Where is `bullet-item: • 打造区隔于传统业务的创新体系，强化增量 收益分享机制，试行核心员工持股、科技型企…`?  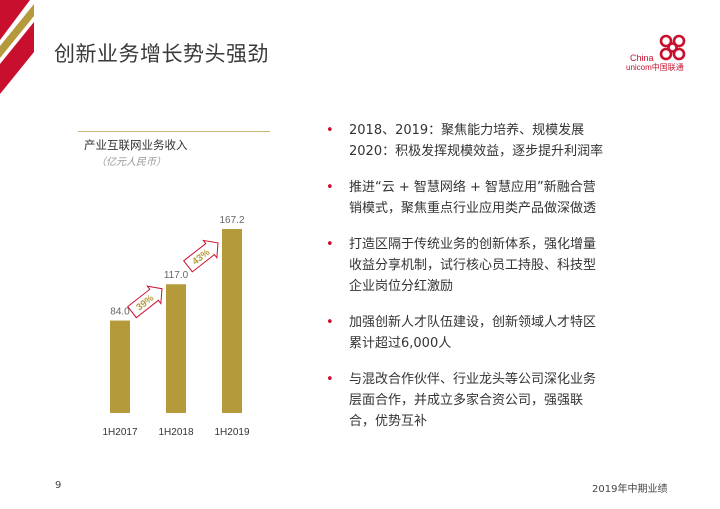
bullet-item: • 打造区隔于传统业务的创新体系，强化增量 收益分享机制，试行核心员工持股、科技型企… is located at coordinates (493, 265).